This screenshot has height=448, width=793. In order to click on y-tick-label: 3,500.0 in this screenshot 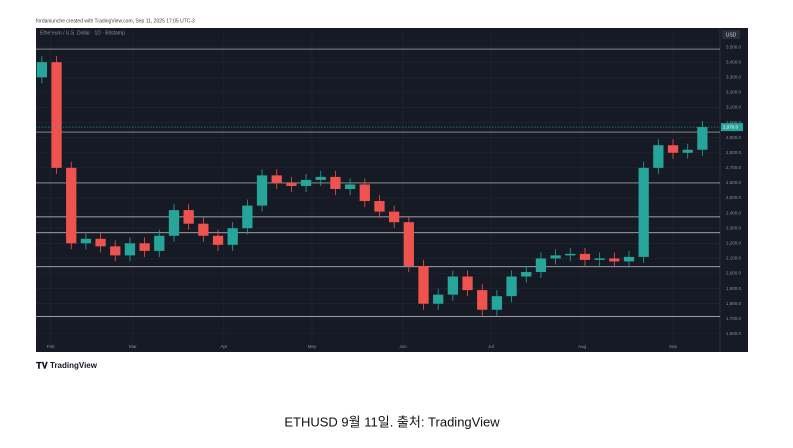, I will do `click(734, 46)`.